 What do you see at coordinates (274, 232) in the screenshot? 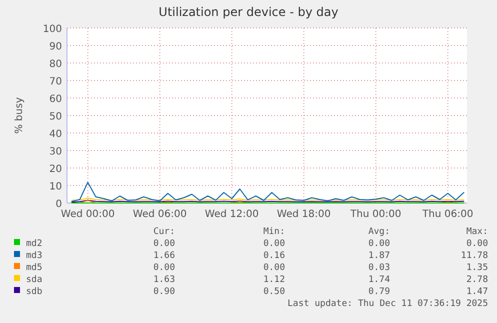
I see `text: Min:` at bounding box center [274, 232].